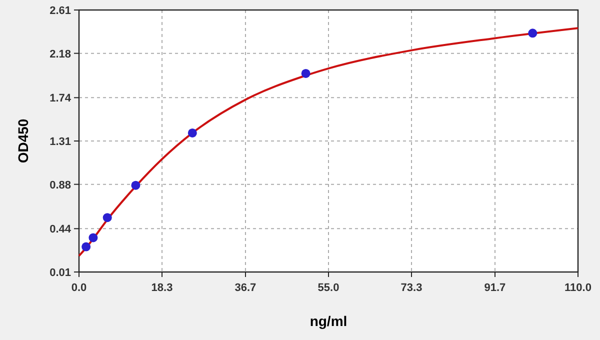 Image resolution: width=600 pixels, height=340 pixels. Describe the element at coordinates (245, 288) in the screenshot. I see `x-tick-label: 36.7` at that location.